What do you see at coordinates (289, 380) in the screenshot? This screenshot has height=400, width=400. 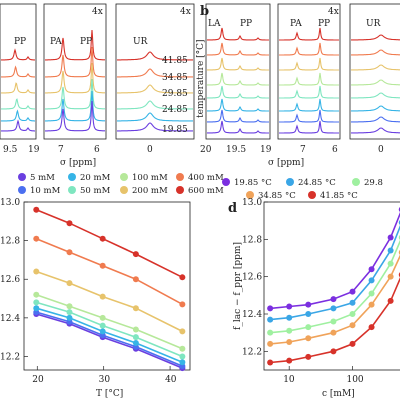 I see `panel-d-xtick-label: 10` at bounding box center [289, 380].